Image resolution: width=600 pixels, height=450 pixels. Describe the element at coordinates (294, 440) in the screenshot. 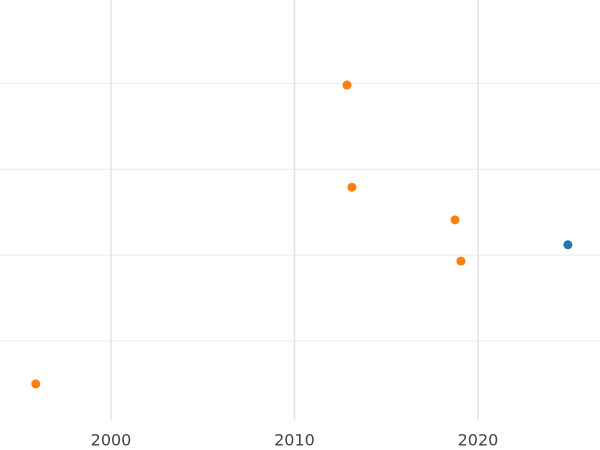

I see `x-tick-label: 2010` at that location.